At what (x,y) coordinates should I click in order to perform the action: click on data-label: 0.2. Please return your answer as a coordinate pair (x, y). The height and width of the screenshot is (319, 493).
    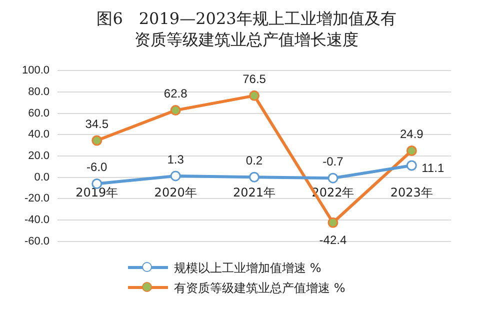
    Looking at the image, I should click on (254, 160).